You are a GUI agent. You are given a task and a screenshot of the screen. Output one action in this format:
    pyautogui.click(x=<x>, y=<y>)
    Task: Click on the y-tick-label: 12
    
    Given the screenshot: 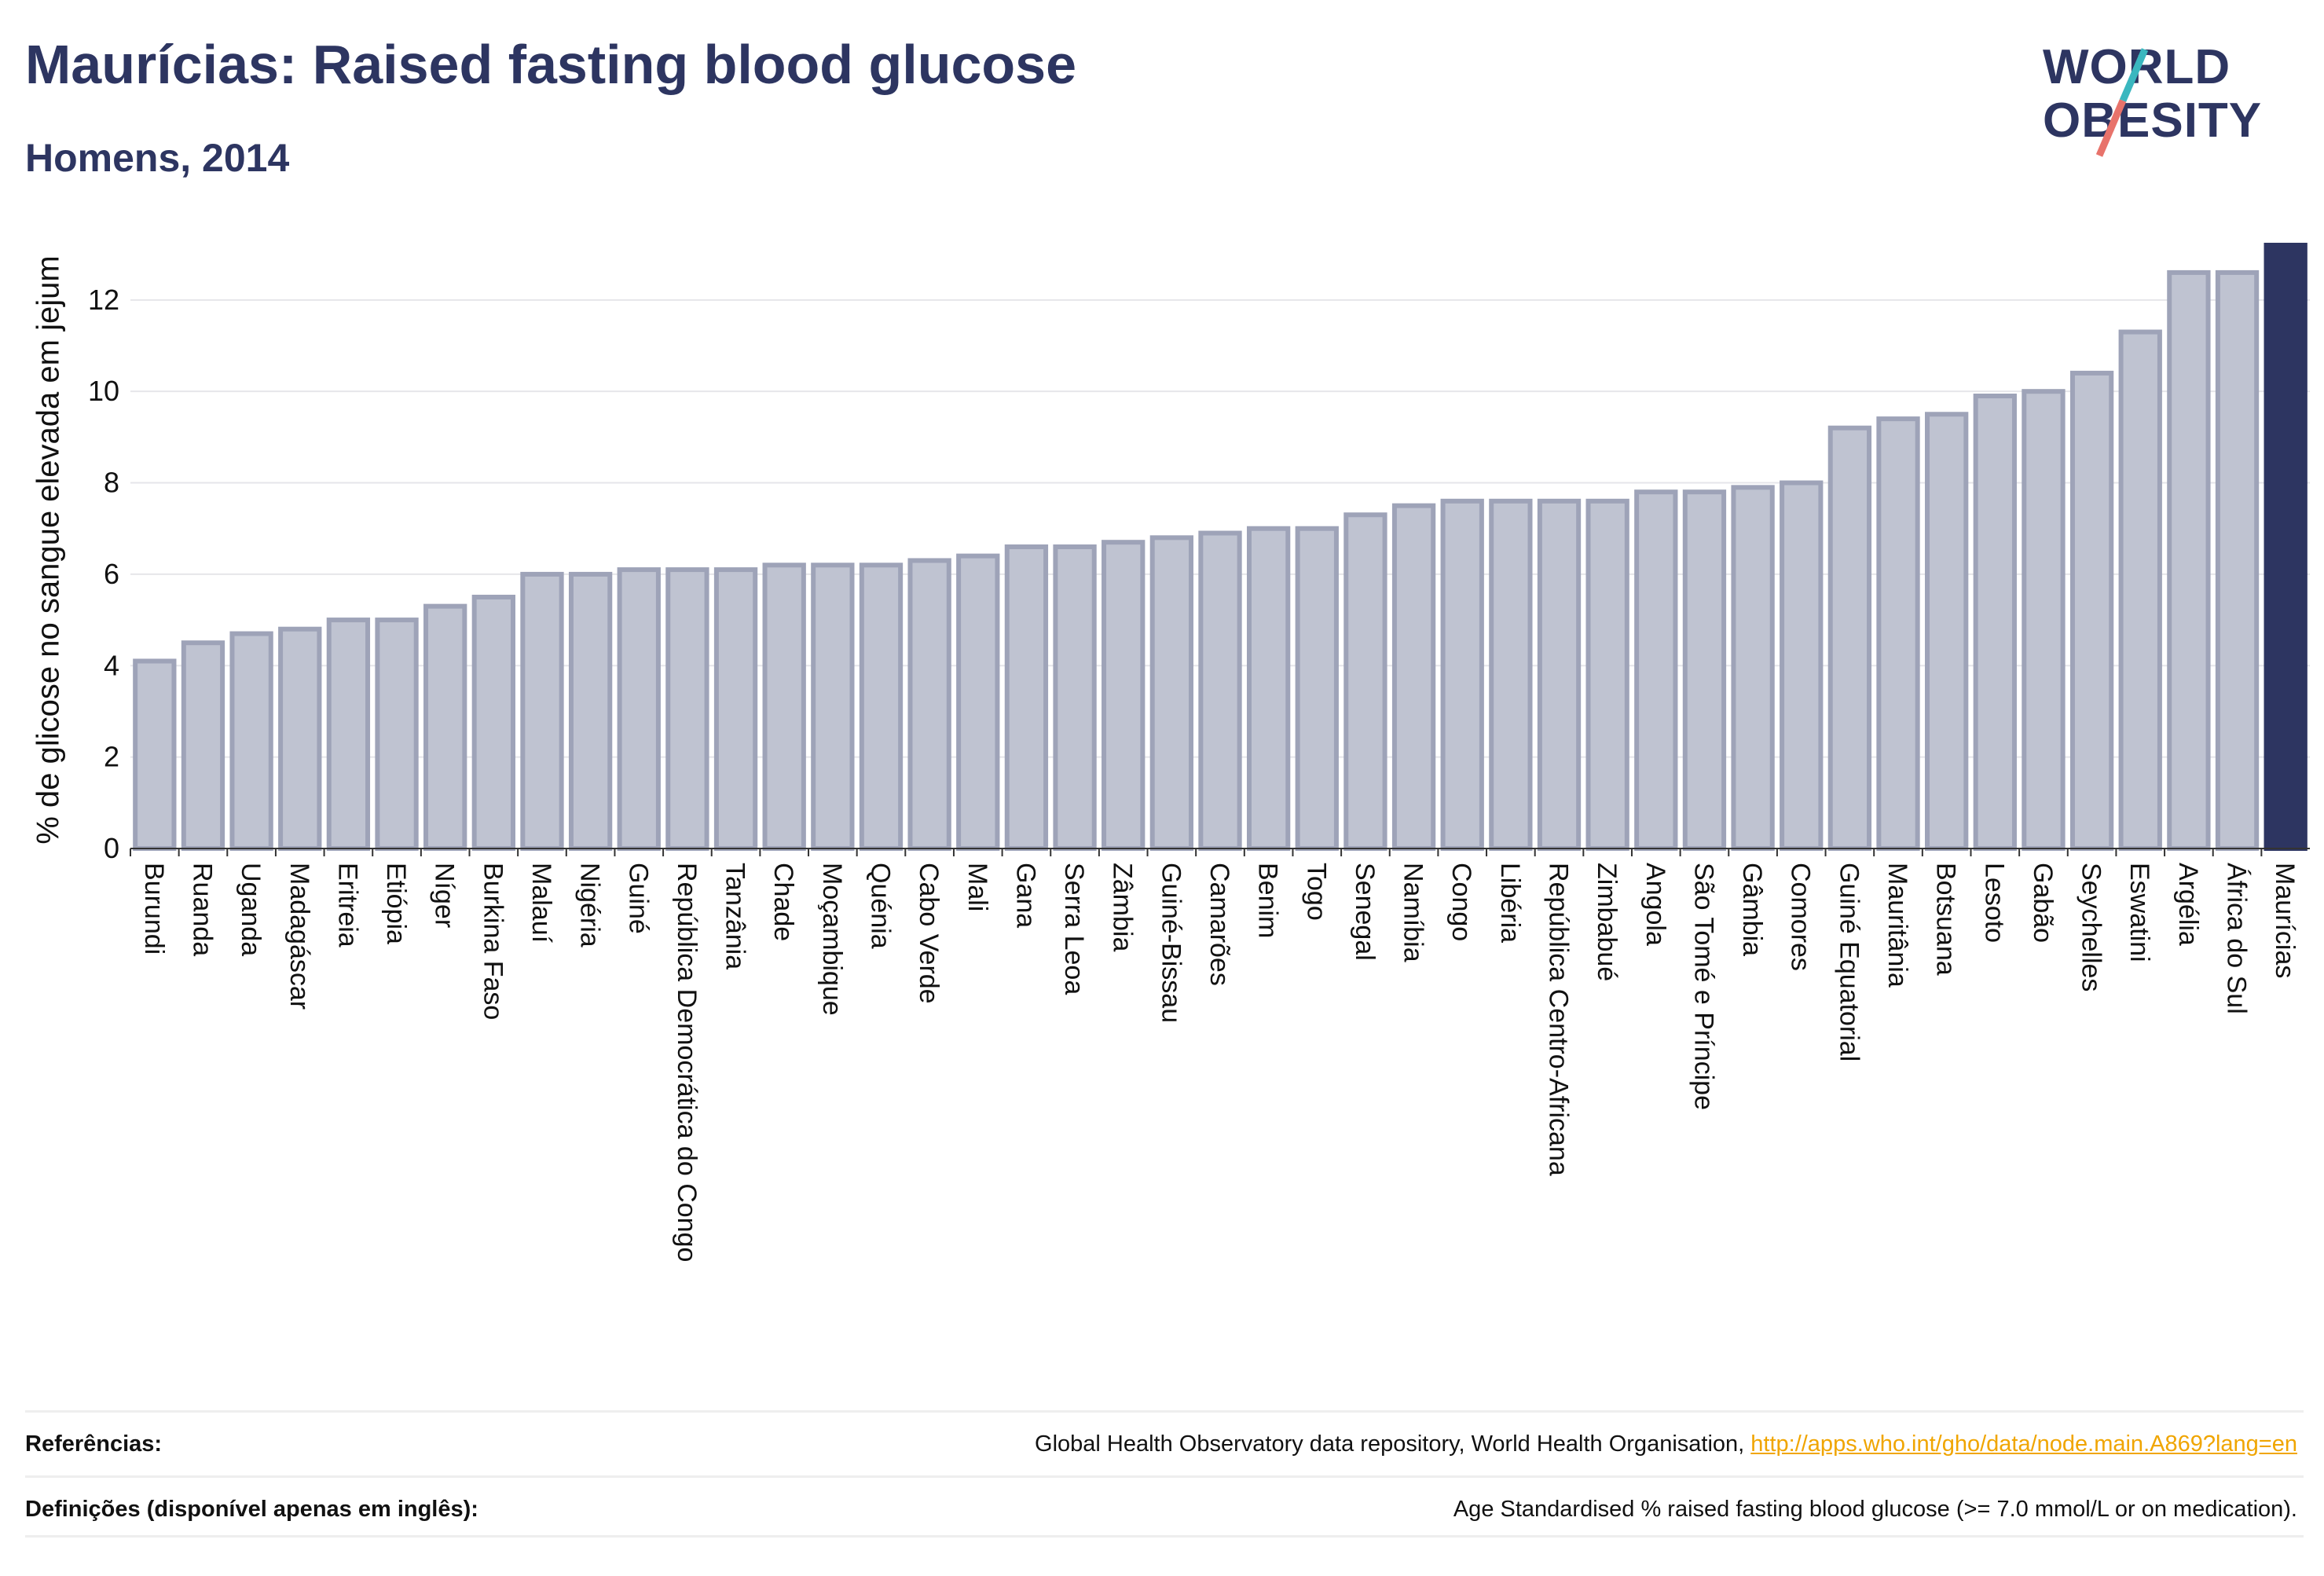 What is the action you would take?
    pyautogui.click(x=103, y=300)
    